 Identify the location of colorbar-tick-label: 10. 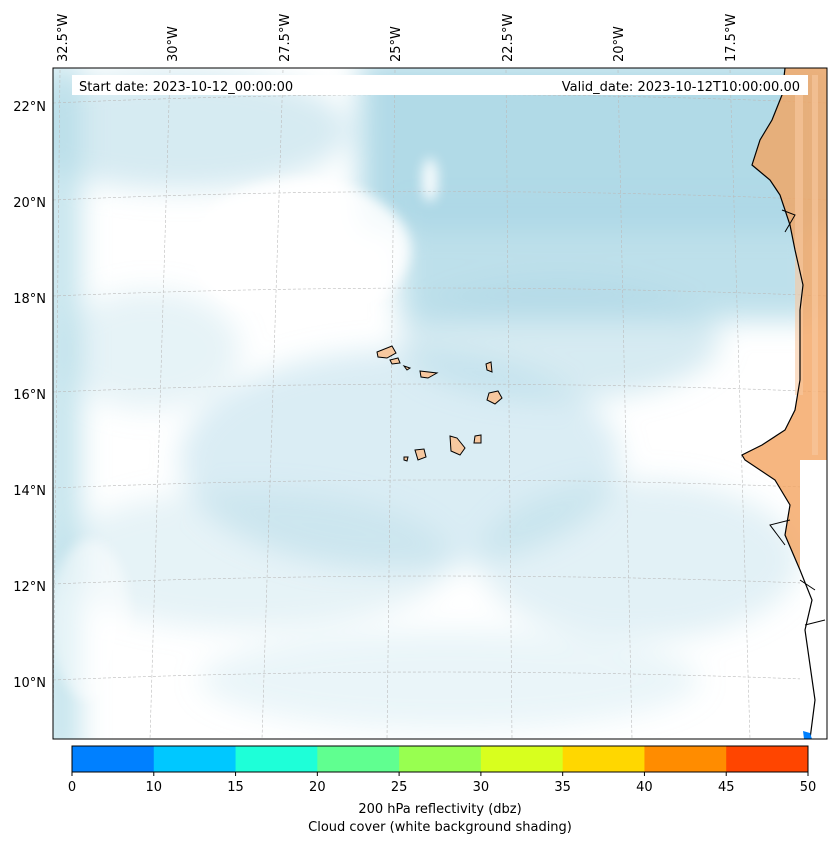
(154, 787).